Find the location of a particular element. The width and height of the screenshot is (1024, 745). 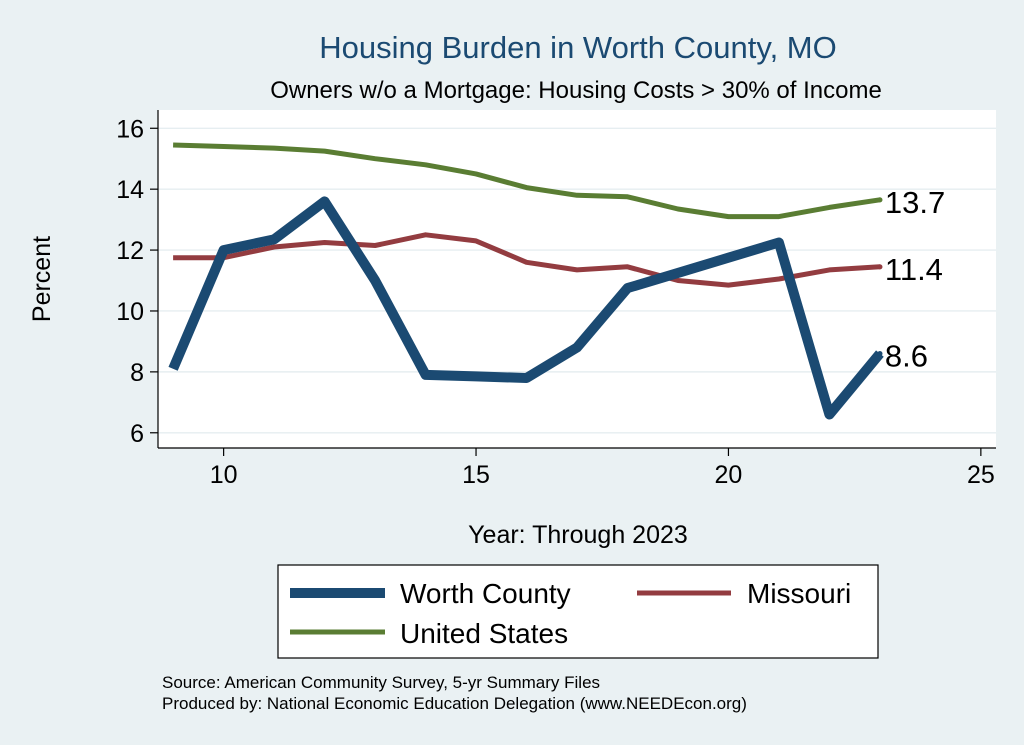

legend: Worth County Missouri United States is located at coordinates (578, 611).